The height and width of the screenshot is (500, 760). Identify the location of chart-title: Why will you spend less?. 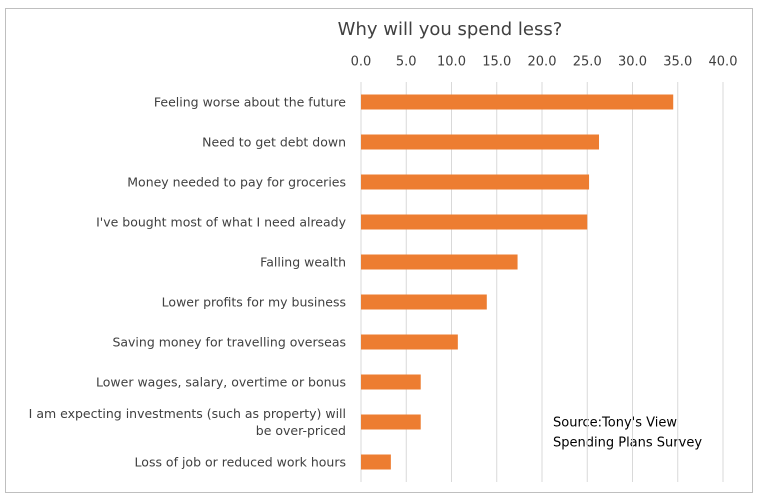
(450, 29).